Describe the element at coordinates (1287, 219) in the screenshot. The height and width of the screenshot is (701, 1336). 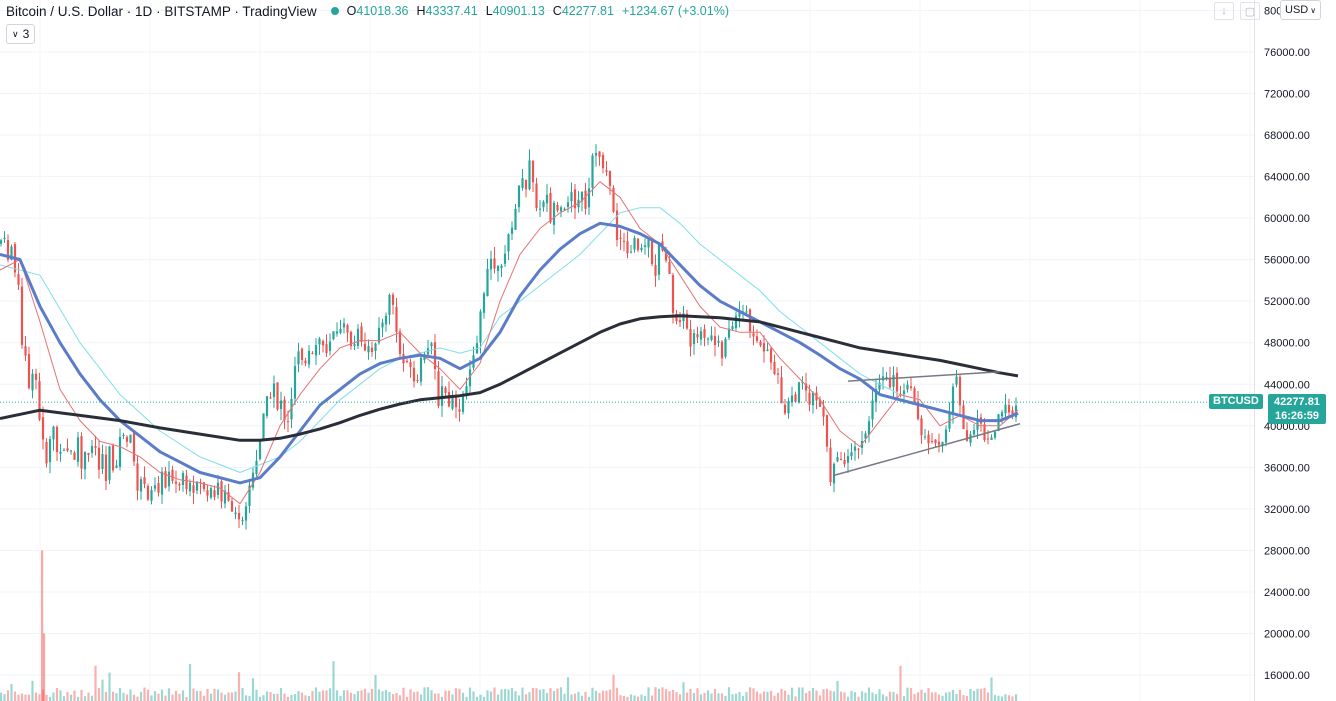
I see `y-tick-label: 60000.00` at that location.